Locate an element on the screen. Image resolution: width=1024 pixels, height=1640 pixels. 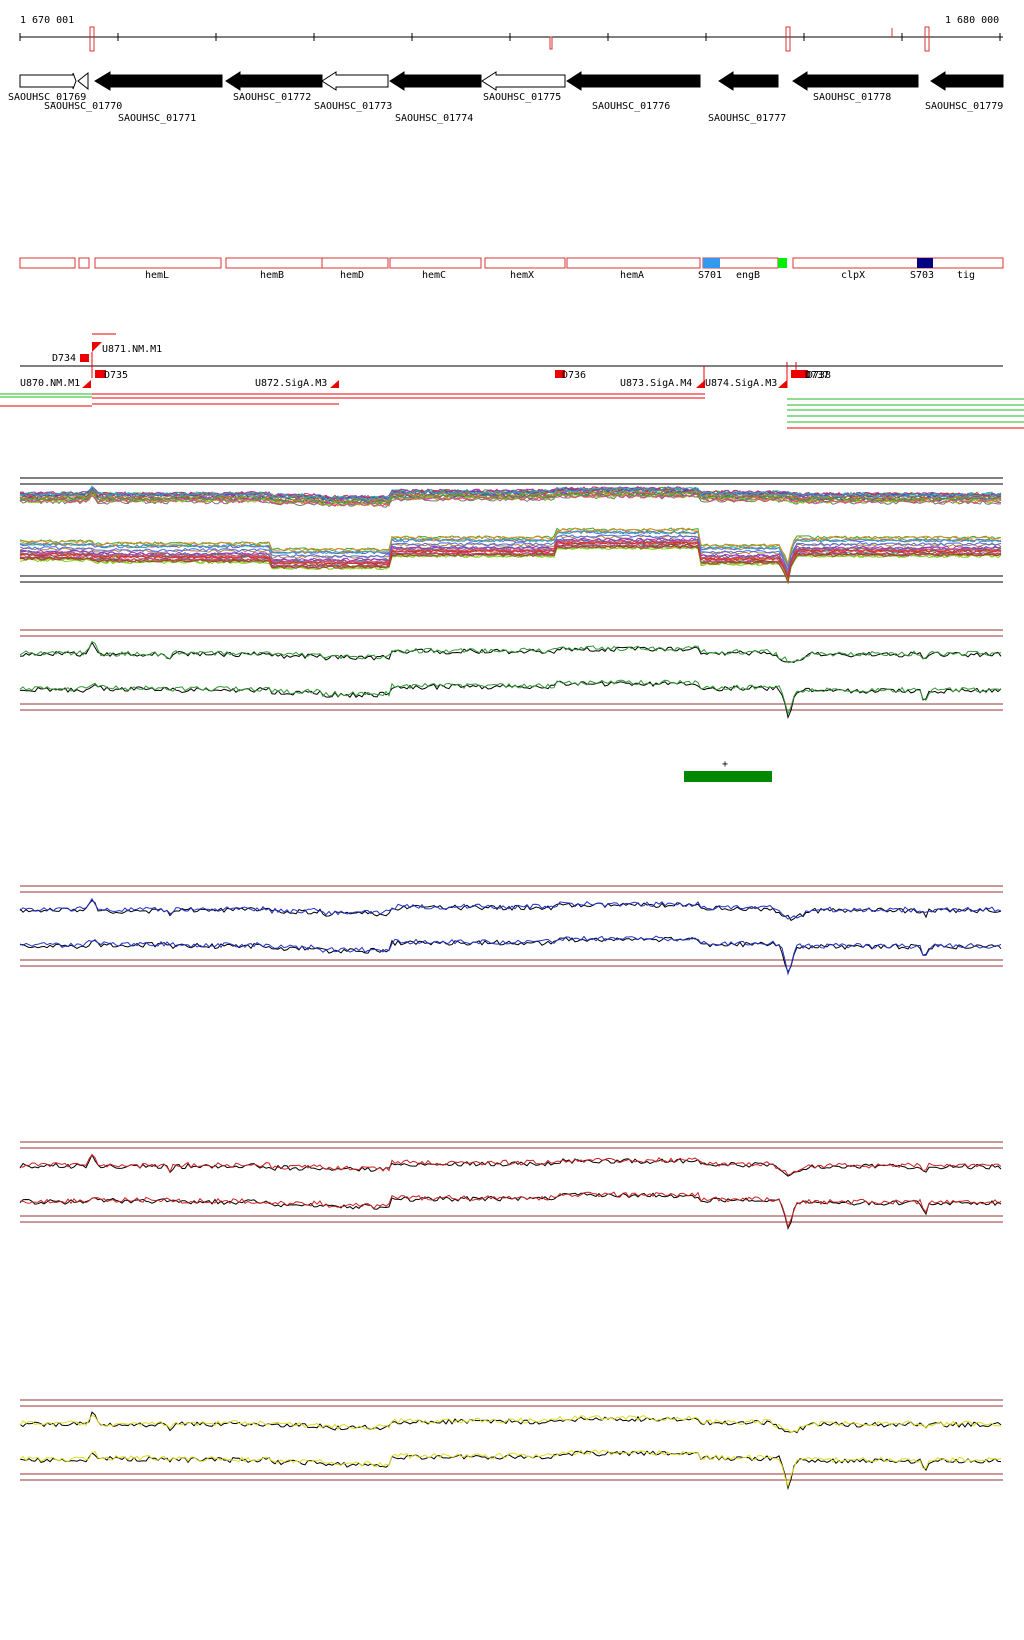
expression-track-red is located at coordinates (511, 1185).